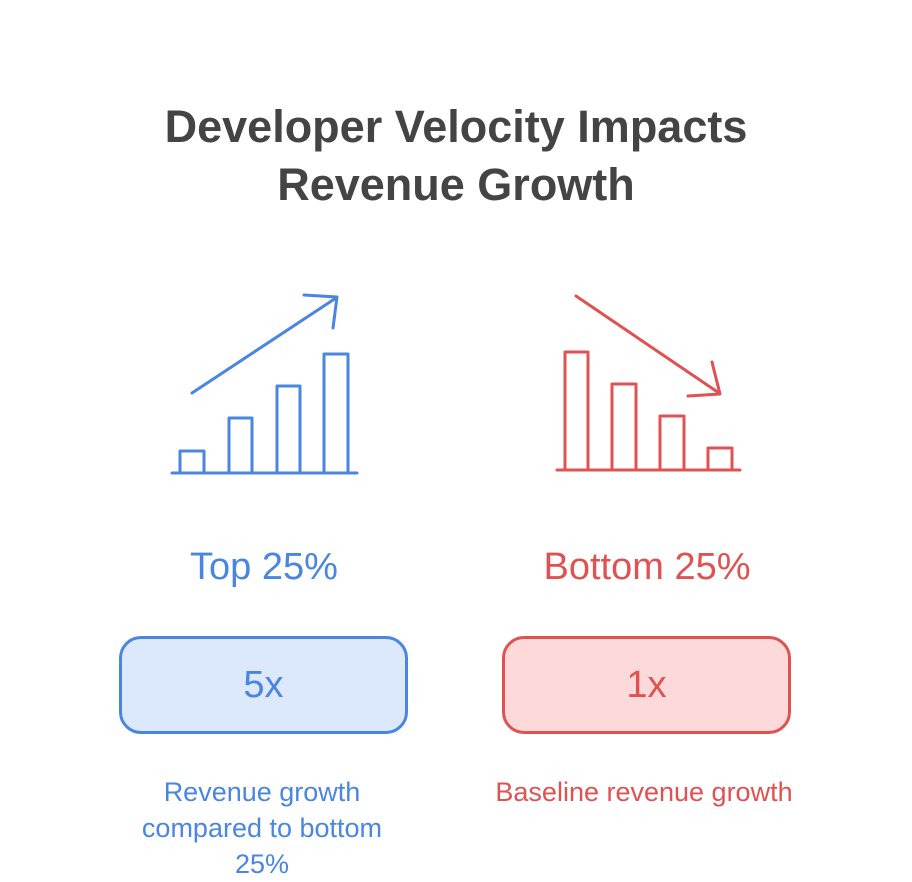 This screenshot has height=882, width=912. Describe the element at coordinates (264, 384) in the screenshot. I see `growth-icon` at that location.